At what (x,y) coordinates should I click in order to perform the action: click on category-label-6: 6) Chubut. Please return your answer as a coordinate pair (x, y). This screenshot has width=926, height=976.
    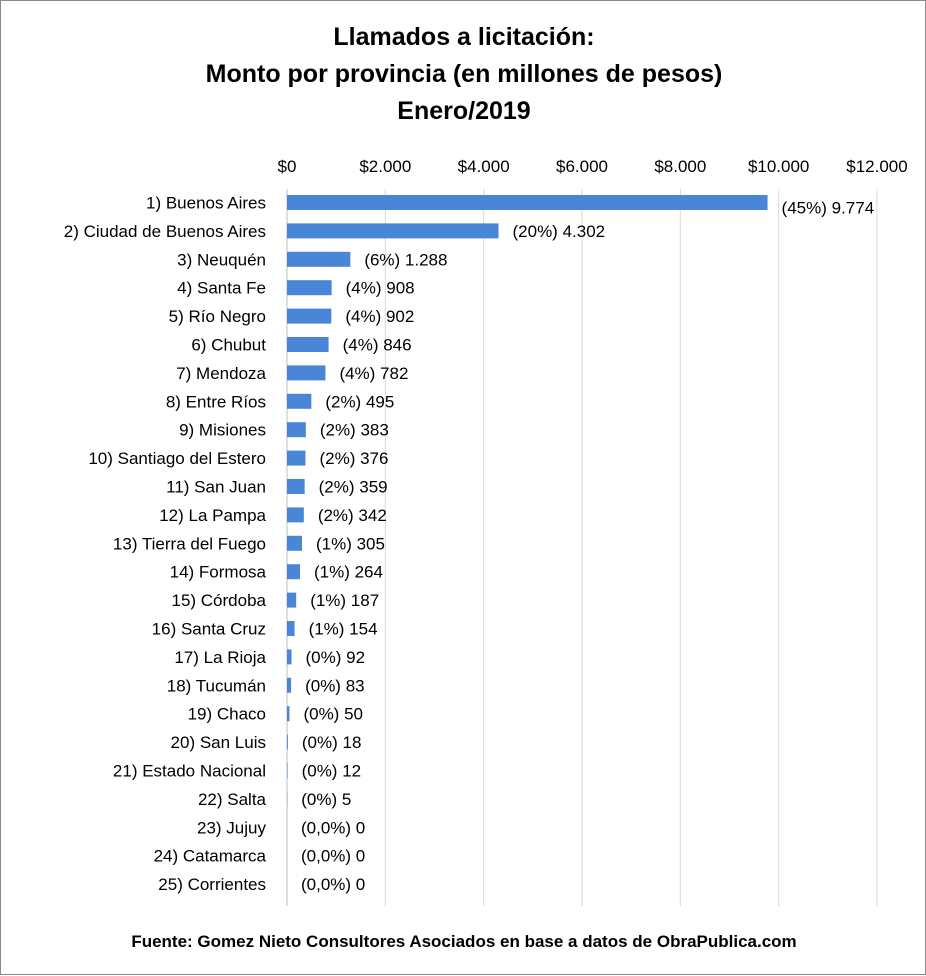
    Looking at the image, I should click on (228, 345).